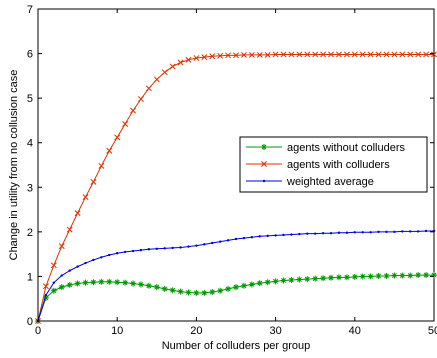  What do you see at coordinates (330, 182) in the screenshot?
I see `legend-label: weighted average` at bounding box center [330, 182].